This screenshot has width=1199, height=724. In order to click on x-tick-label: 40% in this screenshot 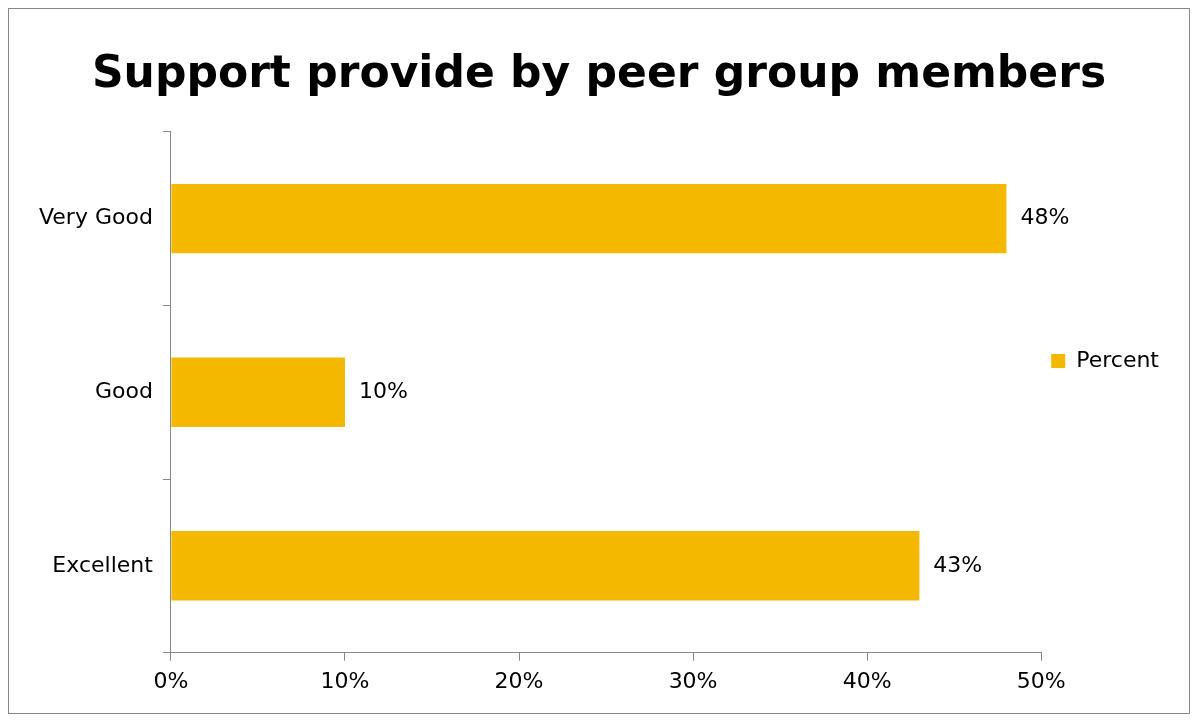, I will do `click(867, 680)`.